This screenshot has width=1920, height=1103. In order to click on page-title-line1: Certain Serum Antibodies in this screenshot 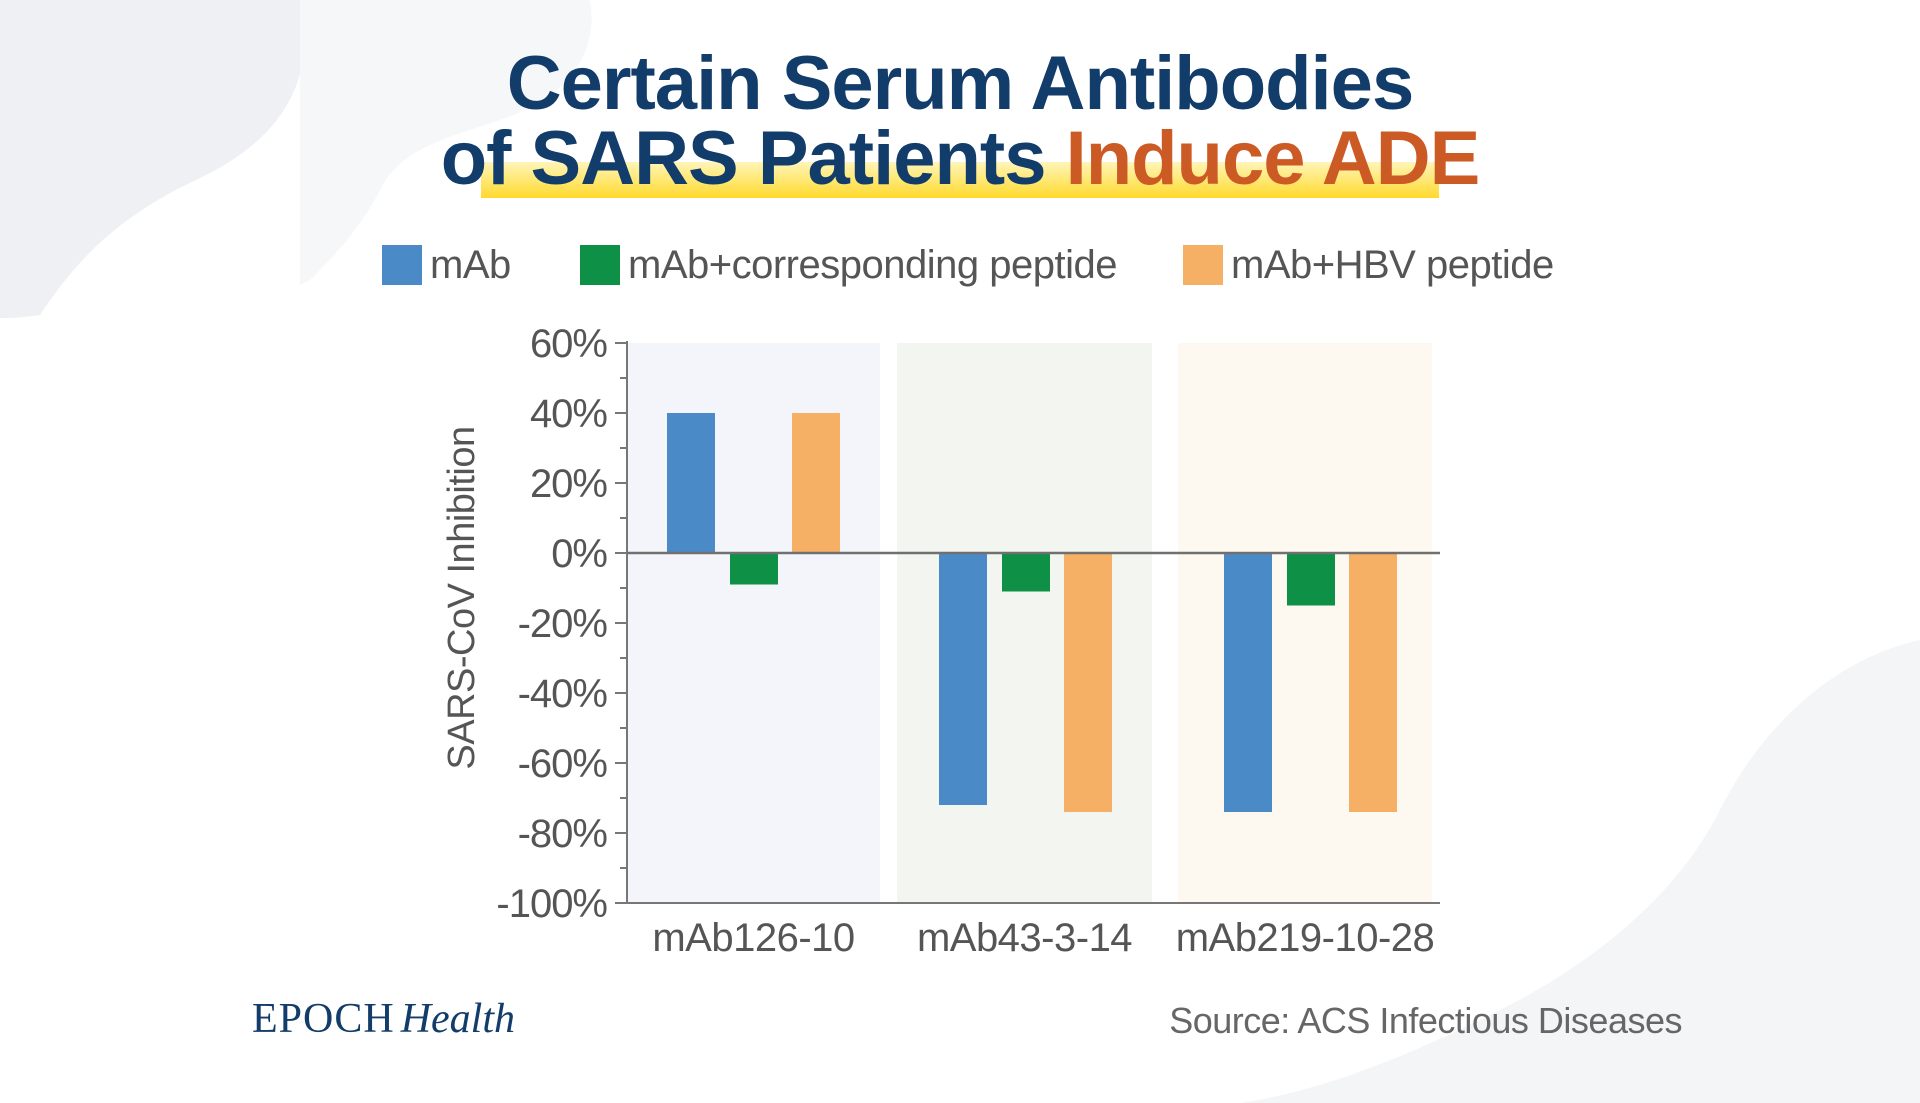, I will do `click(960, 83)`.